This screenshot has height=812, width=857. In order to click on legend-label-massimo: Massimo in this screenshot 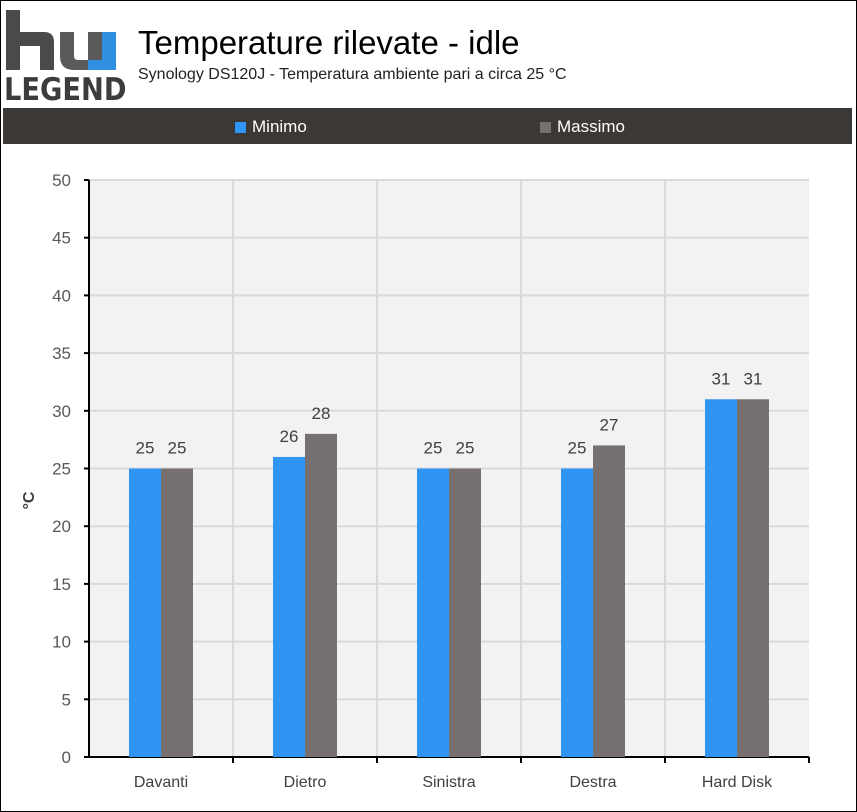, I will do `click(591, 126)`.